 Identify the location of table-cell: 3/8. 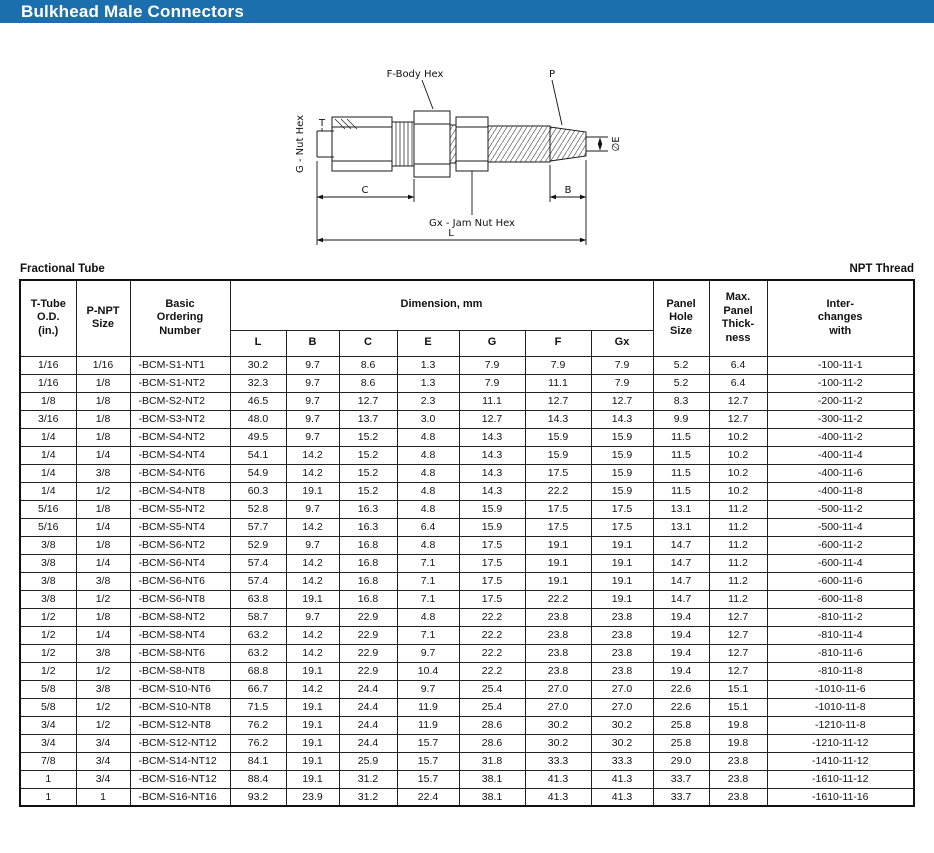
(48, 563).